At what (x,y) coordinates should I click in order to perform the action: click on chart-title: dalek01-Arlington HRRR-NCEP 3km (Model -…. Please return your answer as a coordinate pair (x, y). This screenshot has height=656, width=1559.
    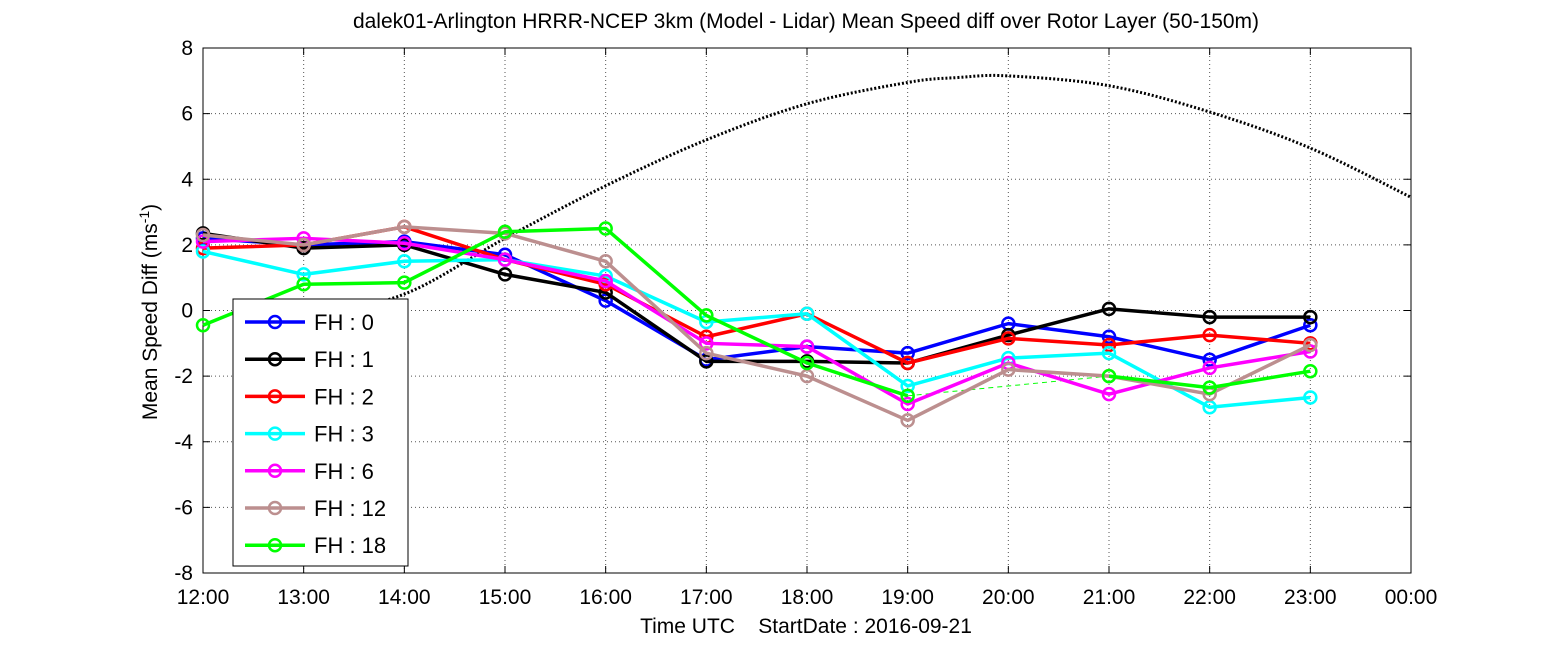
    Looking at the image, I should click on (806, 21).